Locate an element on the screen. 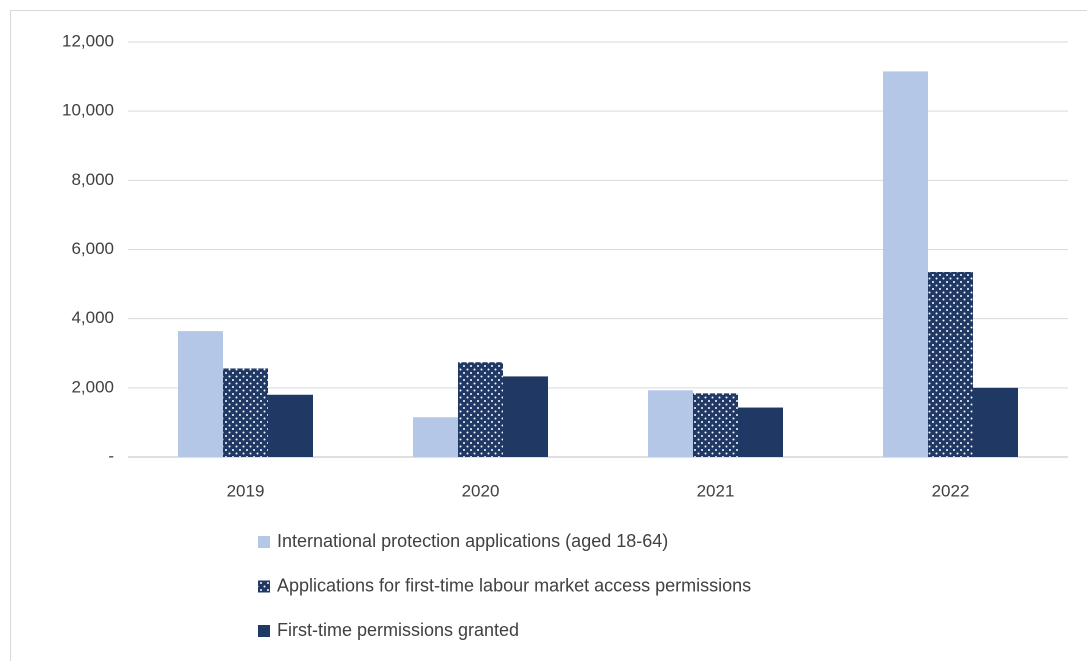 The image size is (1087, 661). x-tick-label: 2020 is located at coordinates (481, 490).